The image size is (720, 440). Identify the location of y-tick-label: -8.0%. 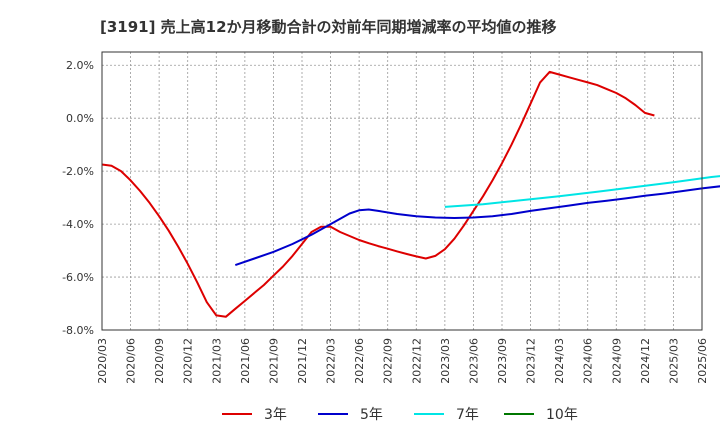
(78, 330).